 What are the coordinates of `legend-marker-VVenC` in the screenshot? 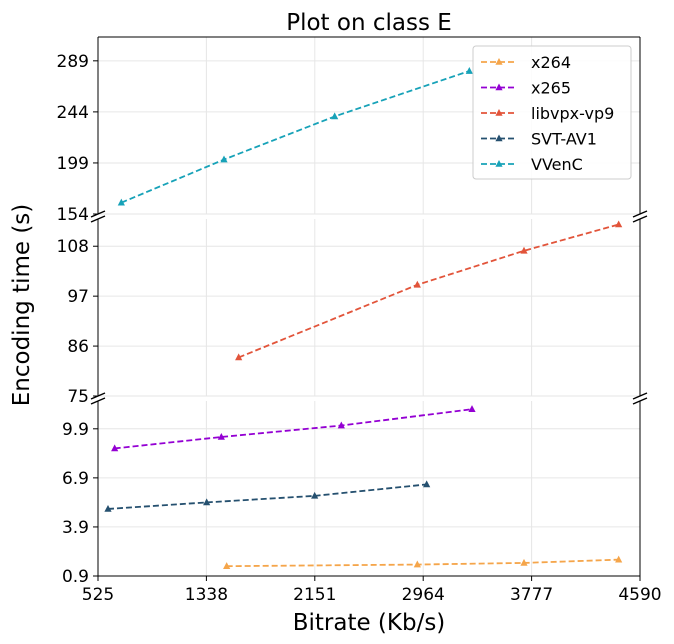 It's located at (499, 163).